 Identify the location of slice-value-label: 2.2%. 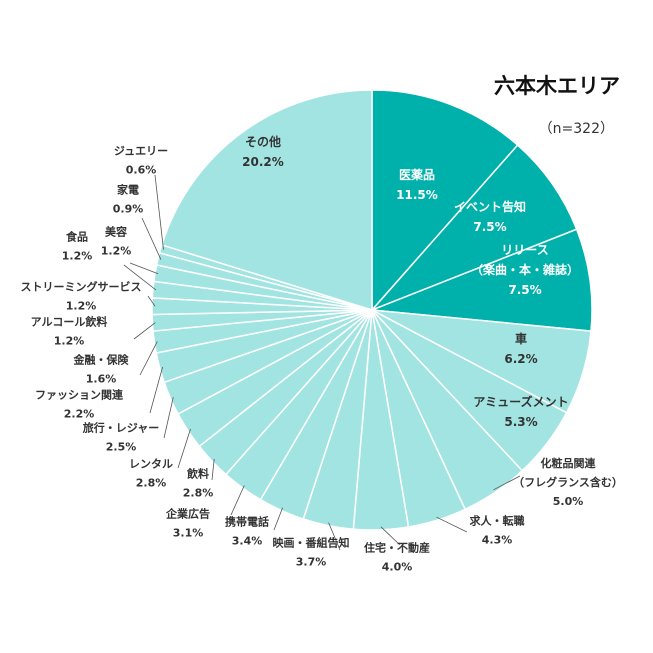
(79, 414).